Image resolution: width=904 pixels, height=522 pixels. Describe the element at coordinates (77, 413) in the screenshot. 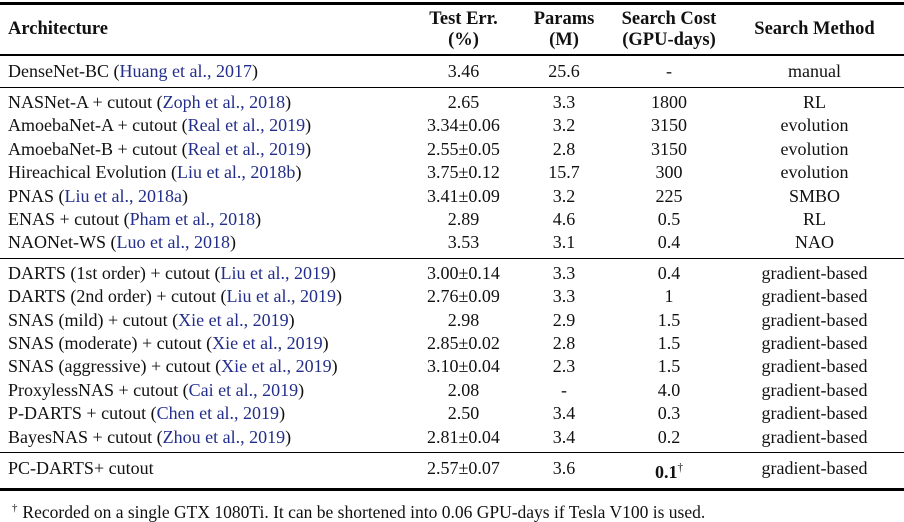

I see `architecture-name: P-DARTS + cutout` at that location.